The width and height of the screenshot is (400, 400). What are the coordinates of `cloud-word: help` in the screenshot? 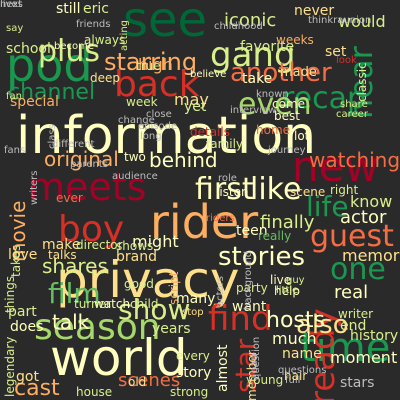 It's located at (287, 291).